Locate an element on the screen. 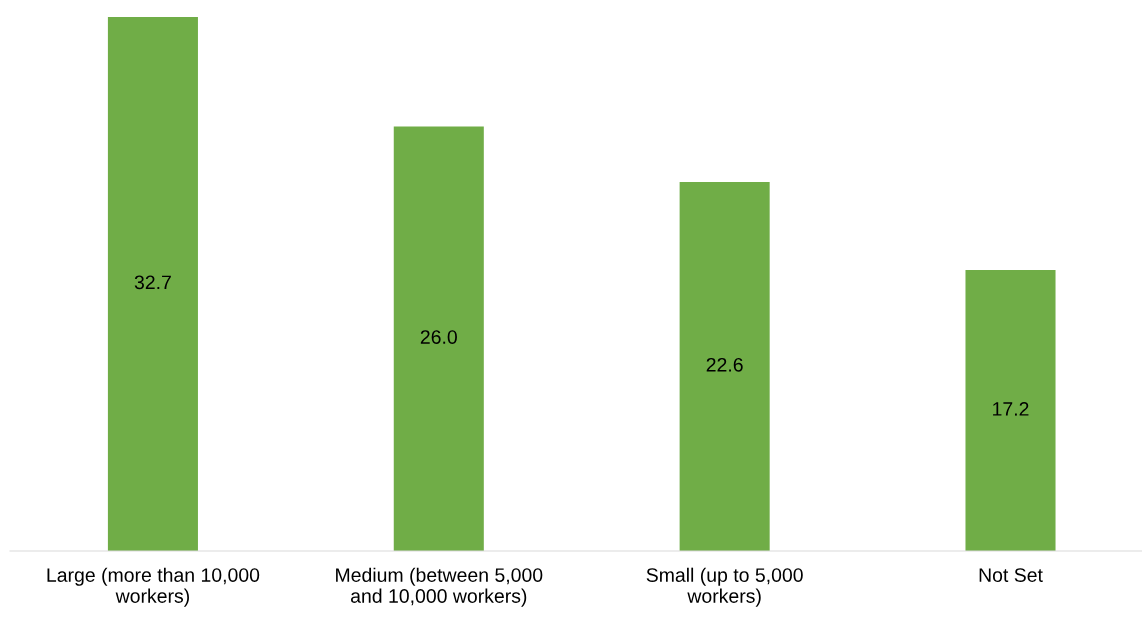  x-tick-label: Large (more than 10,000 workers) is located at coordinates (153, 587).